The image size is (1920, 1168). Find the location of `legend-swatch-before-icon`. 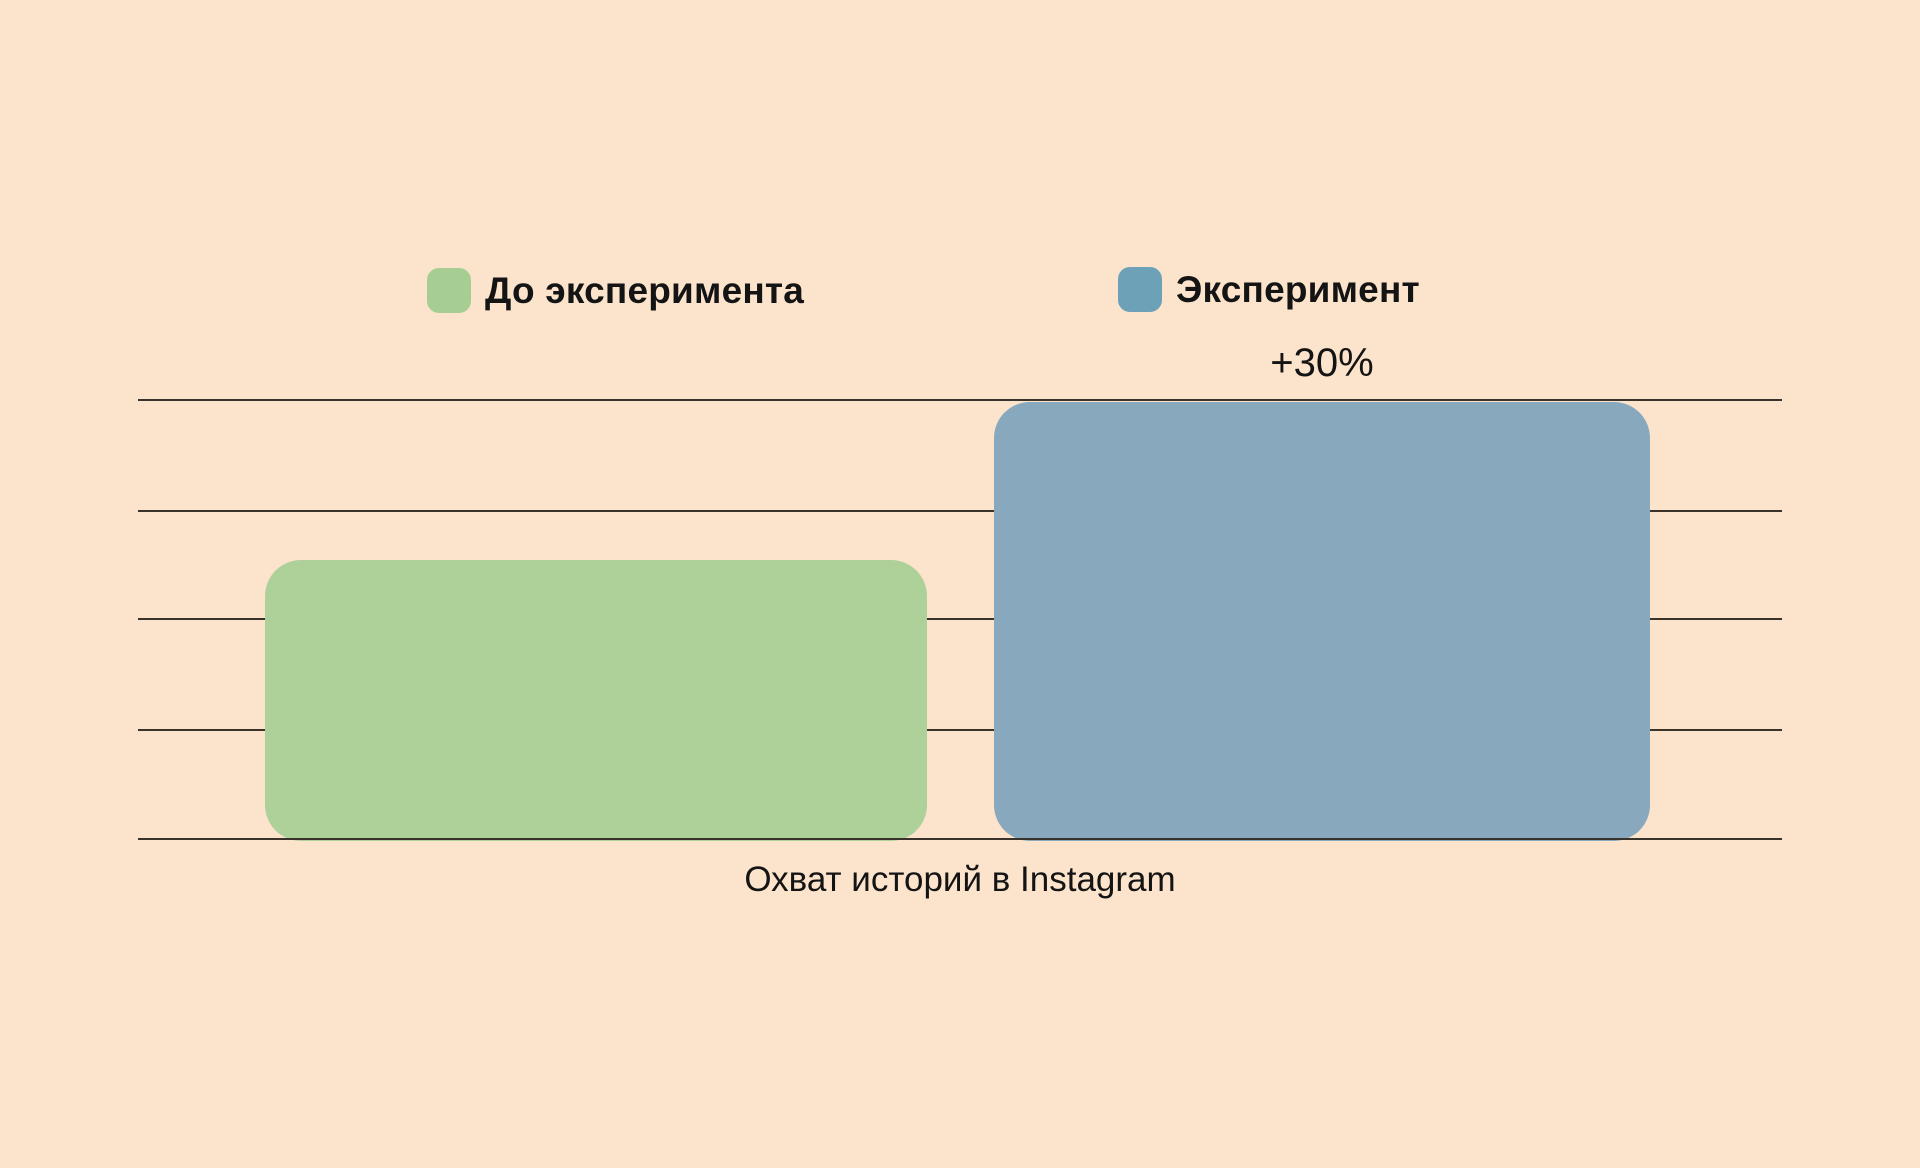

legend-swatch-before-icon is located at coordinates (449, 290).